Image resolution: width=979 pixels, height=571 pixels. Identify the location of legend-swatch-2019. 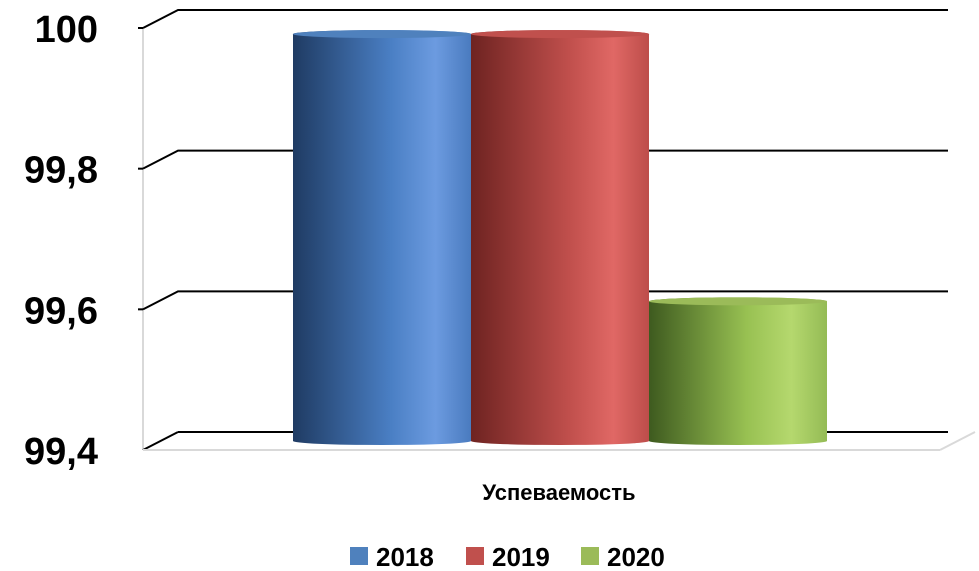
(475, 556).